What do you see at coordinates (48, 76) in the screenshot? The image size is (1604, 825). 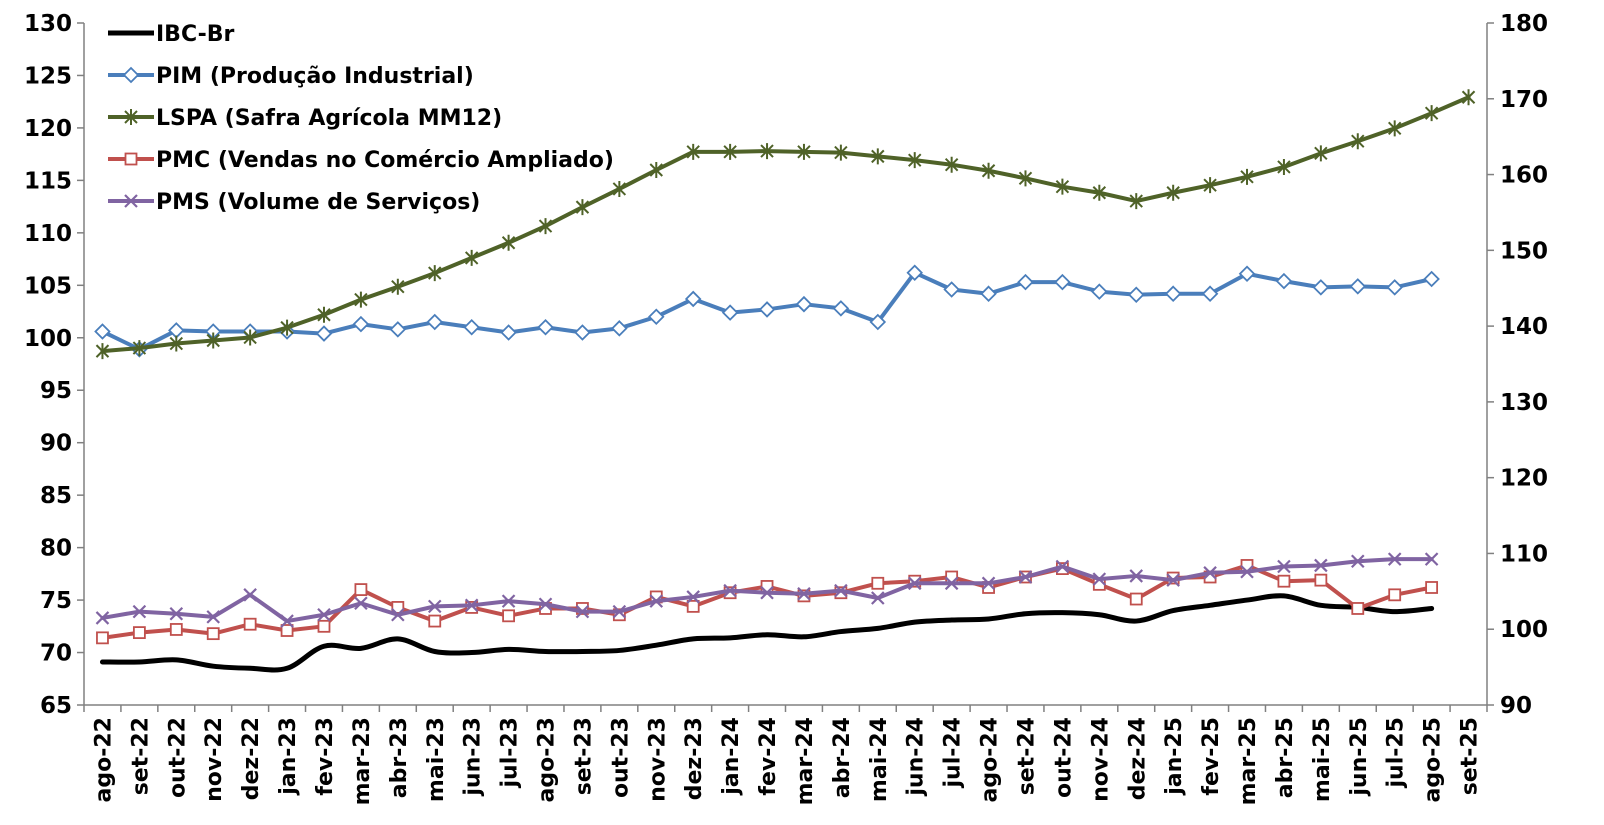 I see `y-left-tick-label: 125` at bounding box center [48, 76].